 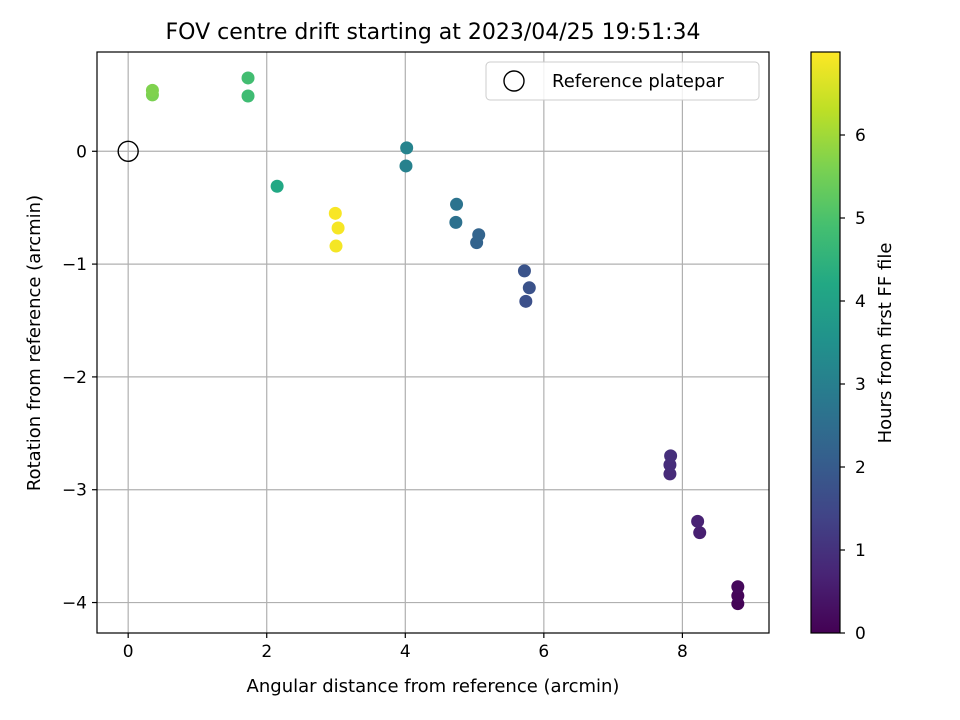 I want to click on x-tick-label: 2, so click(x=266, y=652).